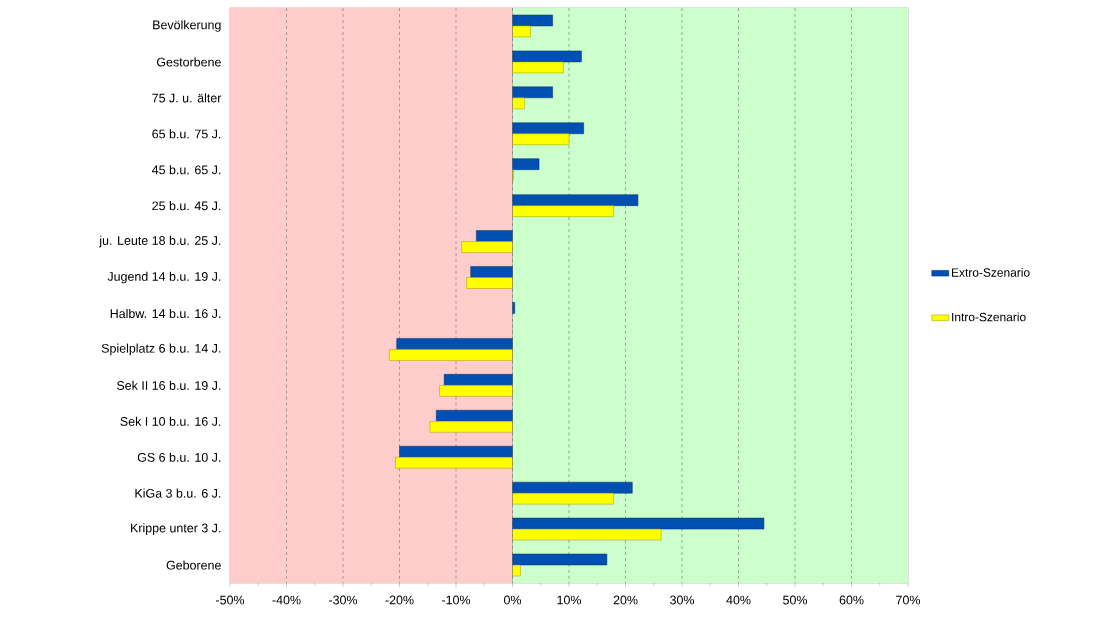  I want to click on y-tick-label: Jugend 14 b.u. 19 J., so click(164, 277).